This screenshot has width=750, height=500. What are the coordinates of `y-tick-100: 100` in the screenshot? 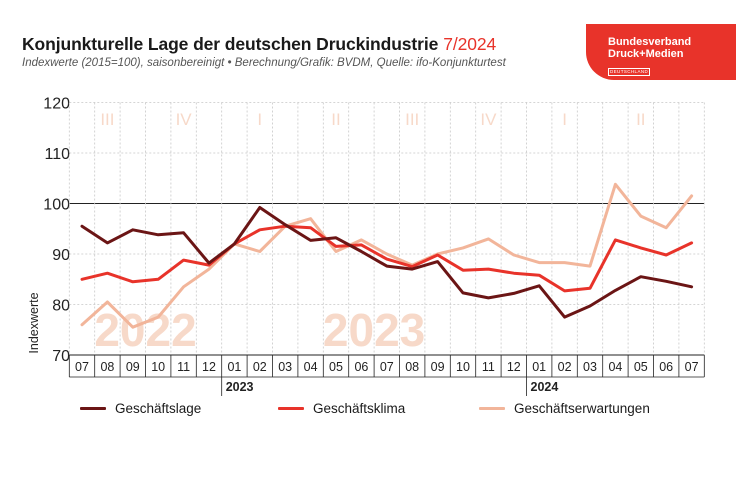 It's located at (56, 205).